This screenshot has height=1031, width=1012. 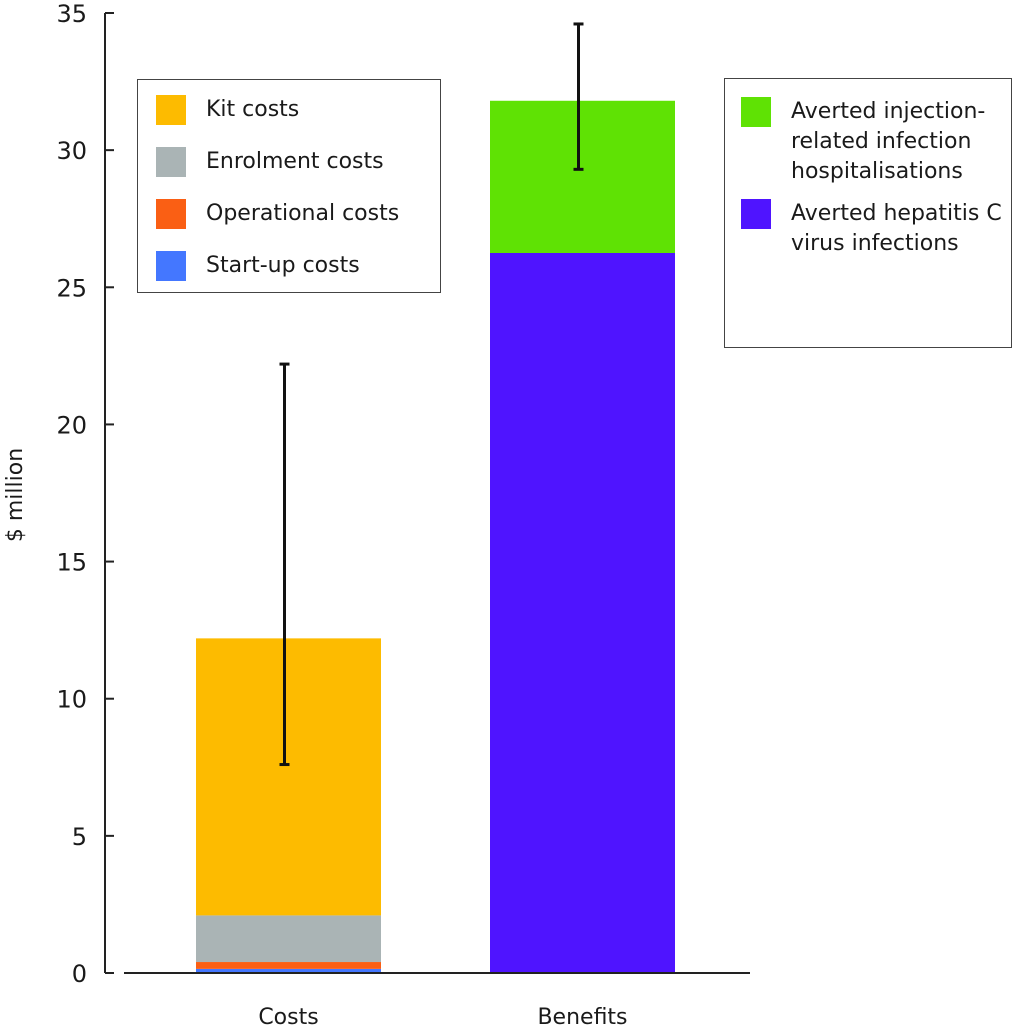 I want to click on x-category-label: Benefits, so click(x=582, y=1017).